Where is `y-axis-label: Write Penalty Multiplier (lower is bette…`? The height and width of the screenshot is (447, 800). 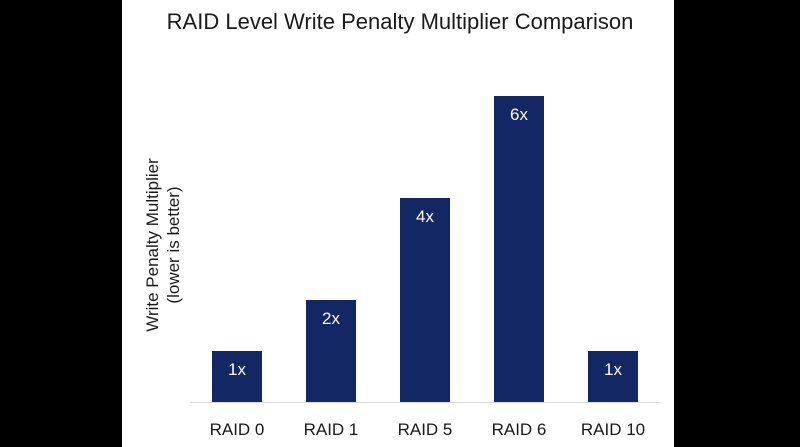
y-axis-label: Write Penalty Multiplier (lower is bette… is located at coordinates (163, 245).